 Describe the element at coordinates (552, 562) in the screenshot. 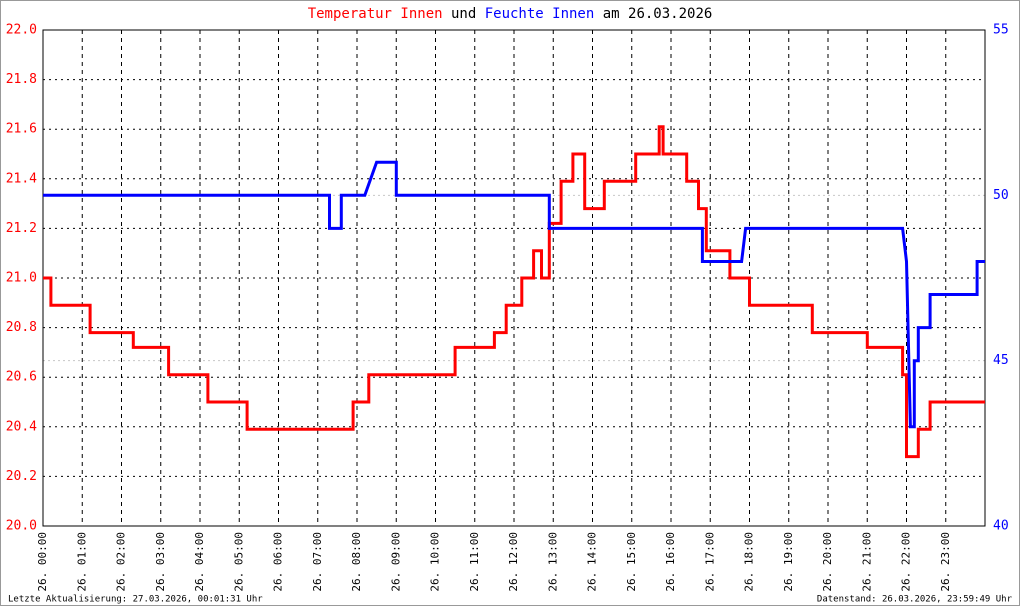

I see `x-tick-label: 26. 13:00` at that location.